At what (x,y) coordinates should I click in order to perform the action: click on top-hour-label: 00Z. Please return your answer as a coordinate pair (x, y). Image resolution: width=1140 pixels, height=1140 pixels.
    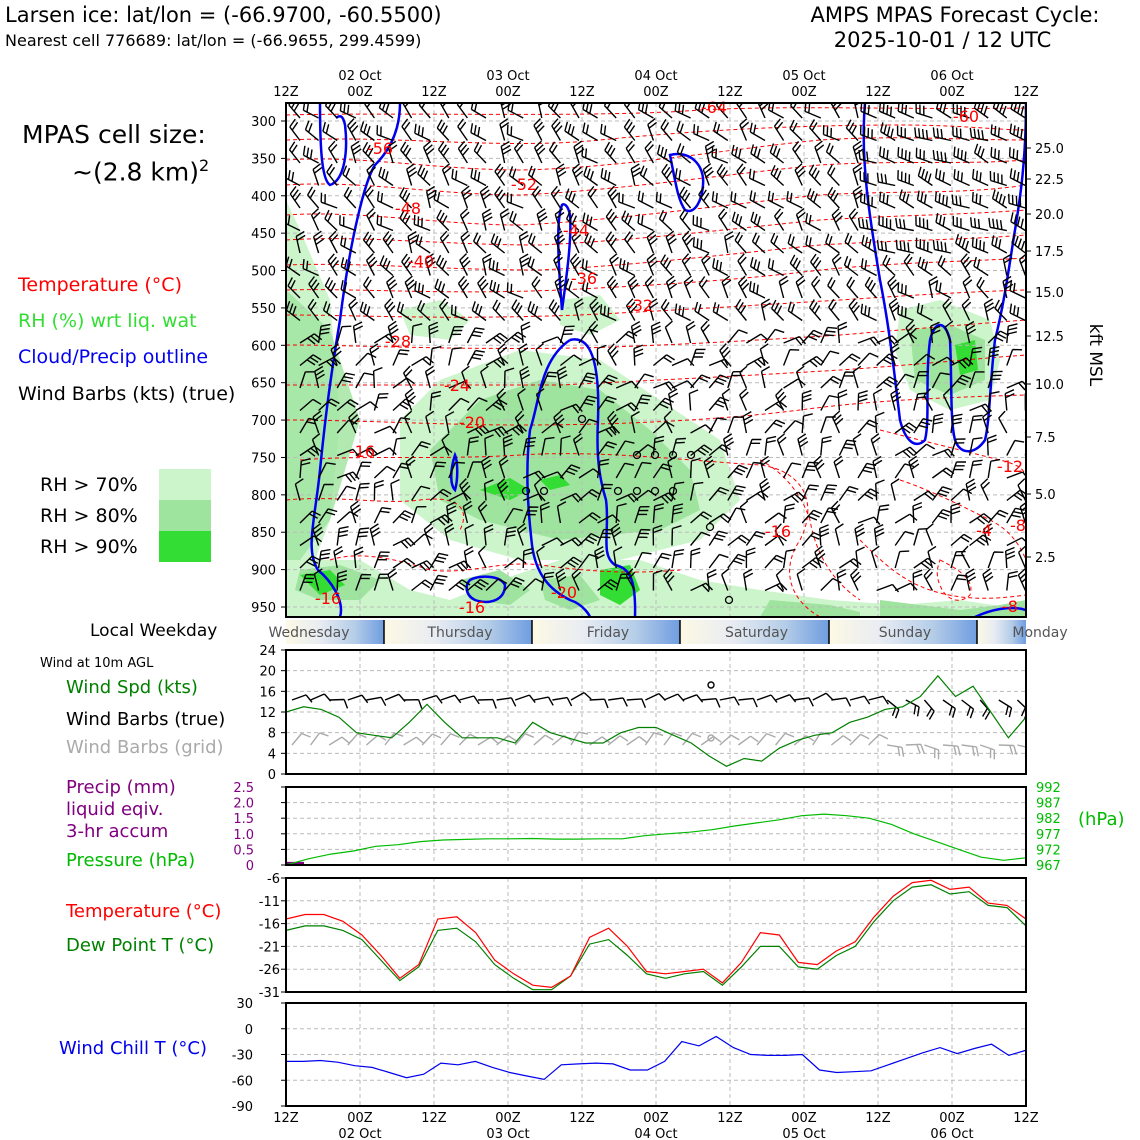
    Looking at the image, I should click on (508, 92).